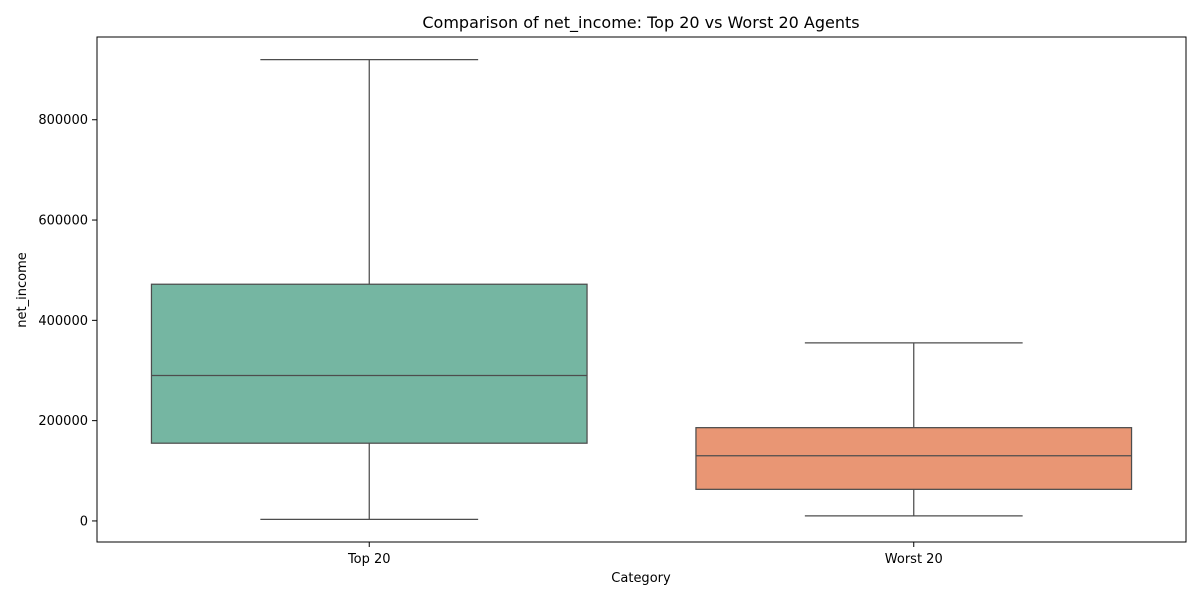 This screenshot has width=1200, height=600. I want to click on x-axis: Top 20 Worst 20, so click(645, 554).